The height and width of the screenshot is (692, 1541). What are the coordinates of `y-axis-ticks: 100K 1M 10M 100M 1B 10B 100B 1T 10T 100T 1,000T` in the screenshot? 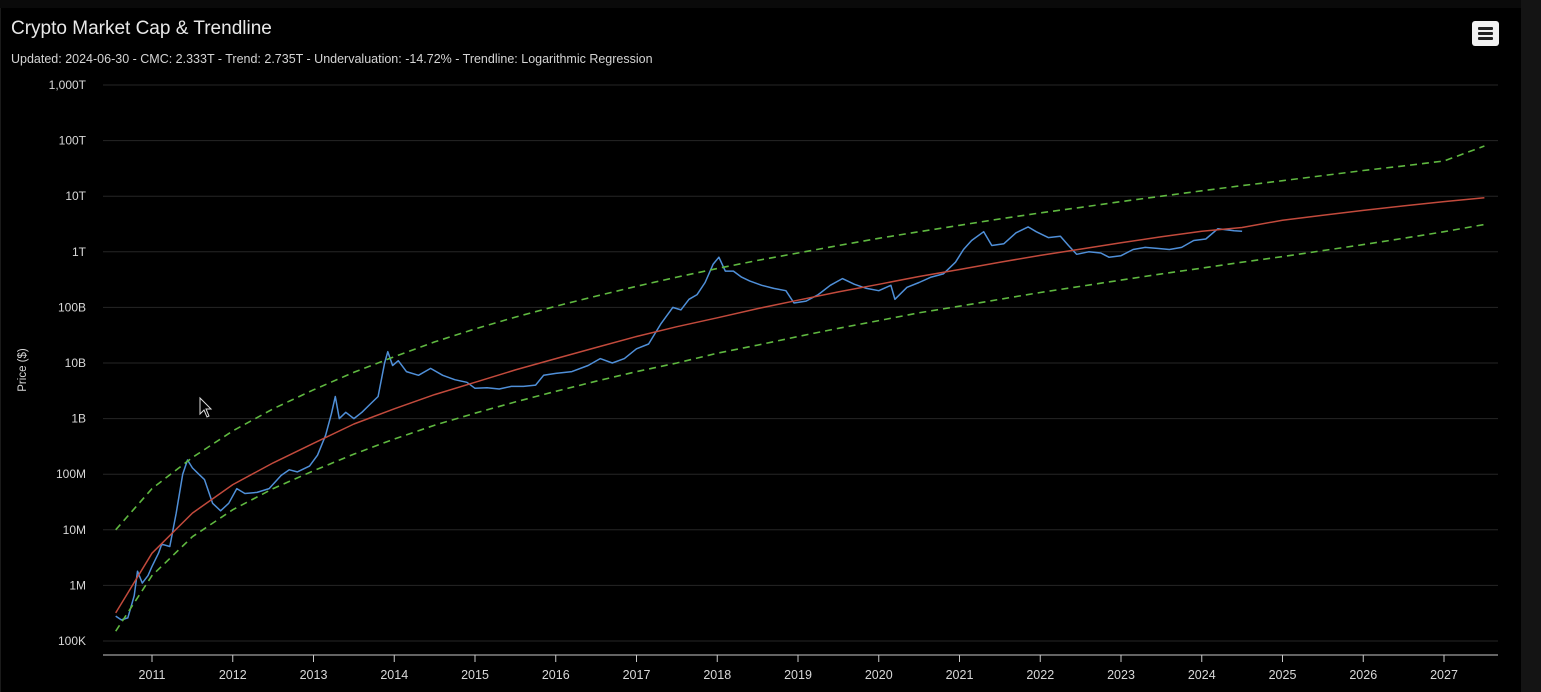 It's located at (68, 363).